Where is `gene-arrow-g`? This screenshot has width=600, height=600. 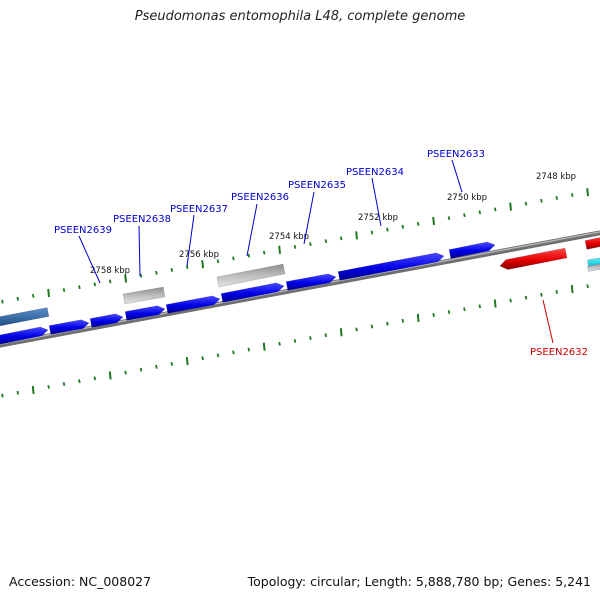
gene-arrow-g is located at coordinates (391, 266).